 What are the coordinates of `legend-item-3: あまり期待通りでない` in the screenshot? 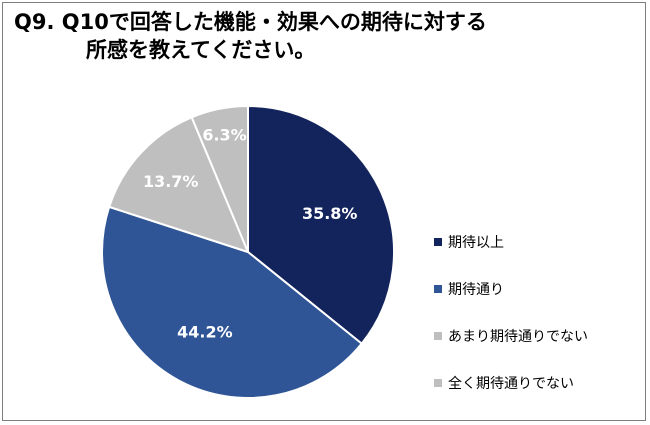 It's located at (534, 335).